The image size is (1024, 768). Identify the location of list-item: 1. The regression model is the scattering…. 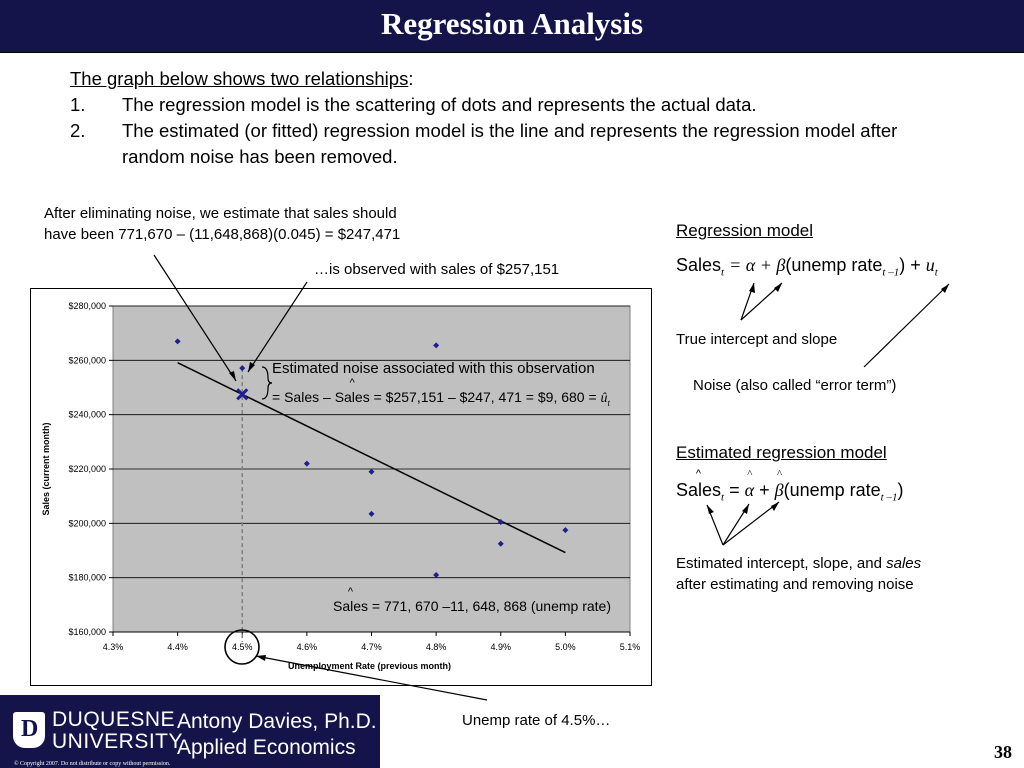
(510, 105).